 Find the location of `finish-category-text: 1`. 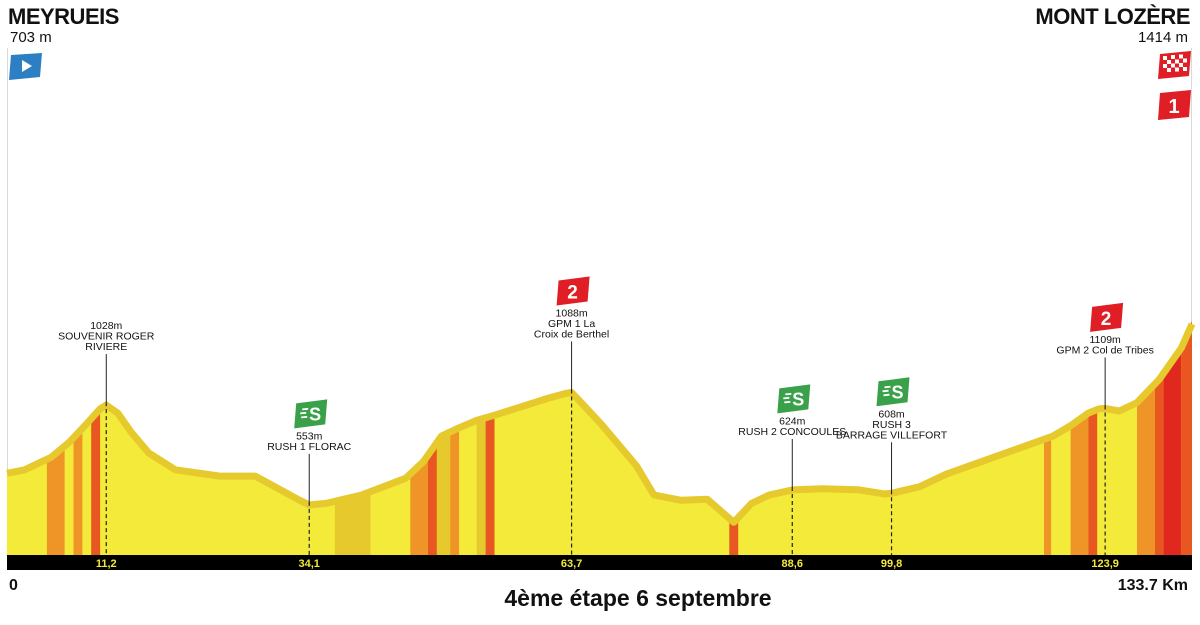

finish-category-text: 1 is located at coordinates (1173, 107).